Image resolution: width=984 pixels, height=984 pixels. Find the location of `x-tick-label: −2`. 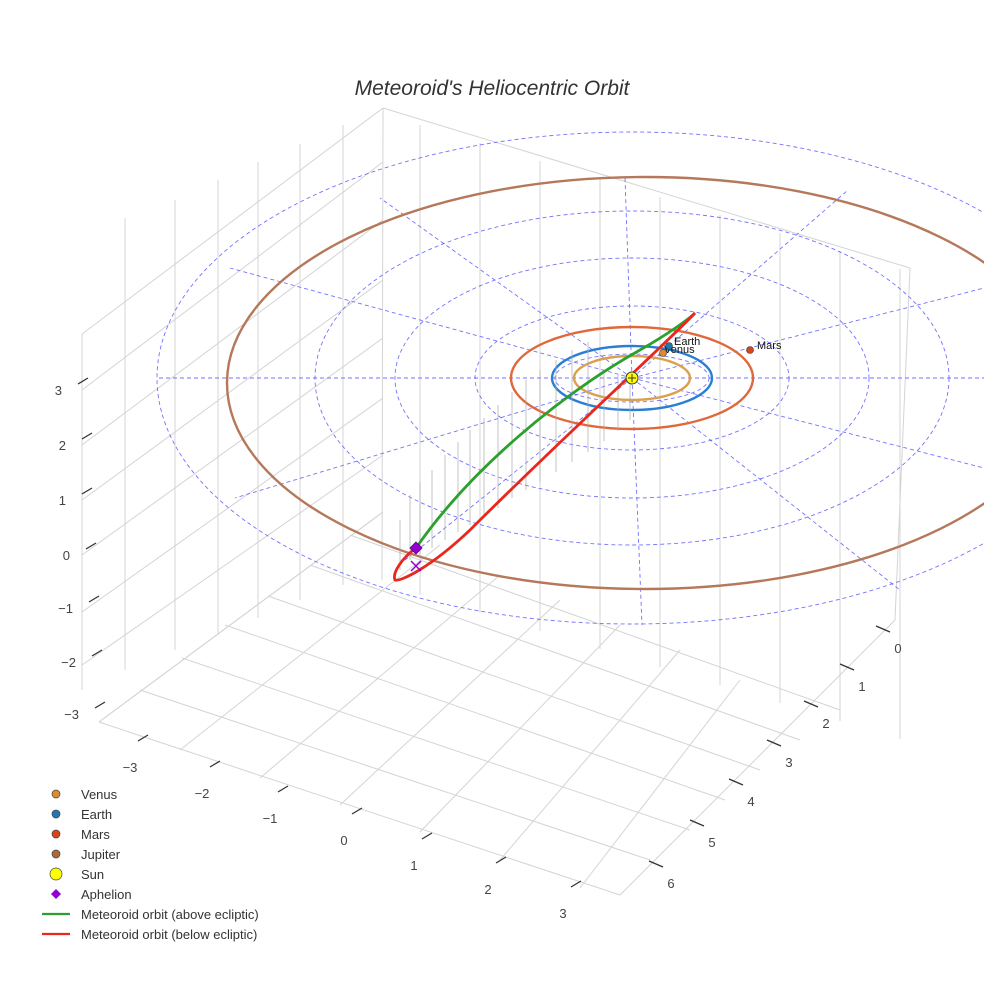

x-tick-label: −2 is located at coordinates (202, 793).